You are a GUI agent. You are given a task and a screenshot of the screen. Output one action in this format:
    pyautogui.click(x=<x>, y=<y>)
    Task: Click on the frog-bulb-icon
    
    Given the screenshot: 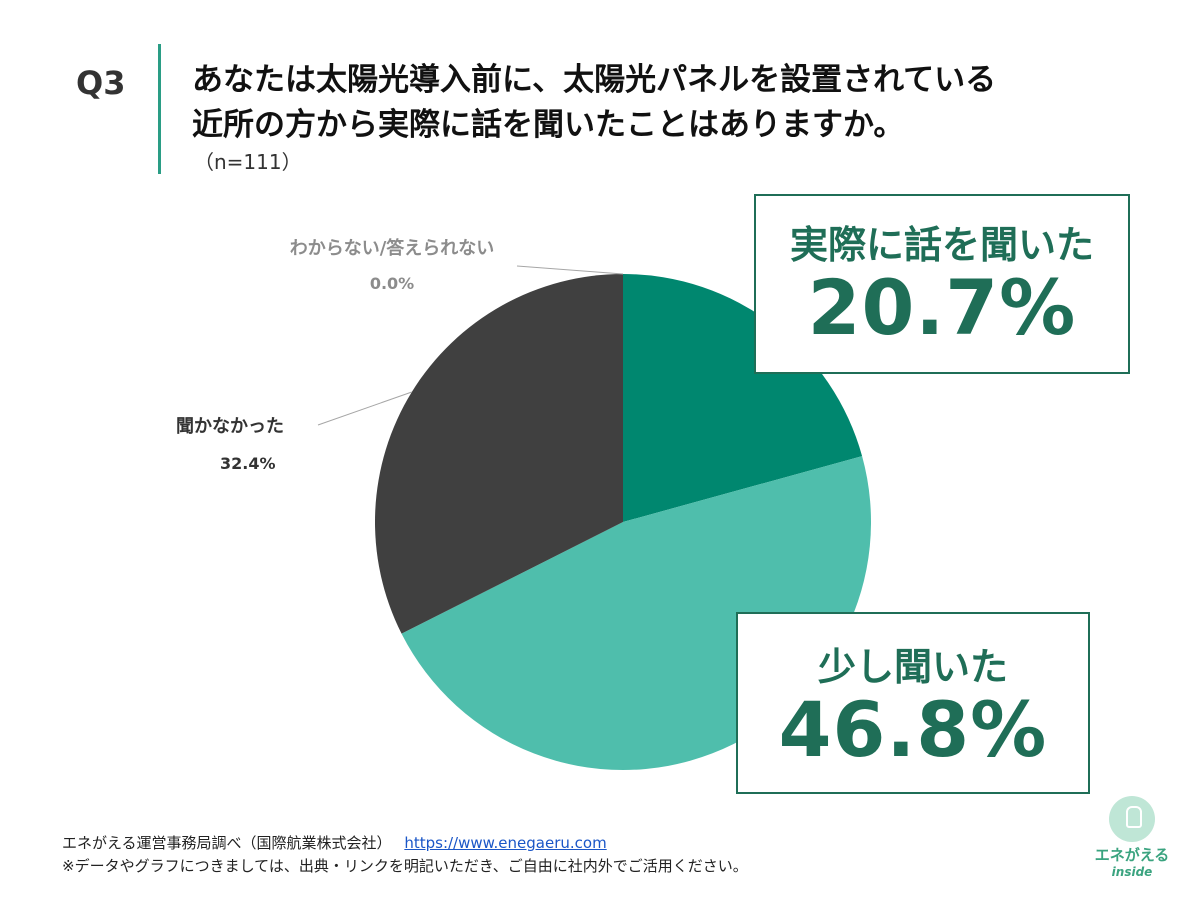 What is the action you would take?
    pyautogui.click(x=1132, y=819)
    